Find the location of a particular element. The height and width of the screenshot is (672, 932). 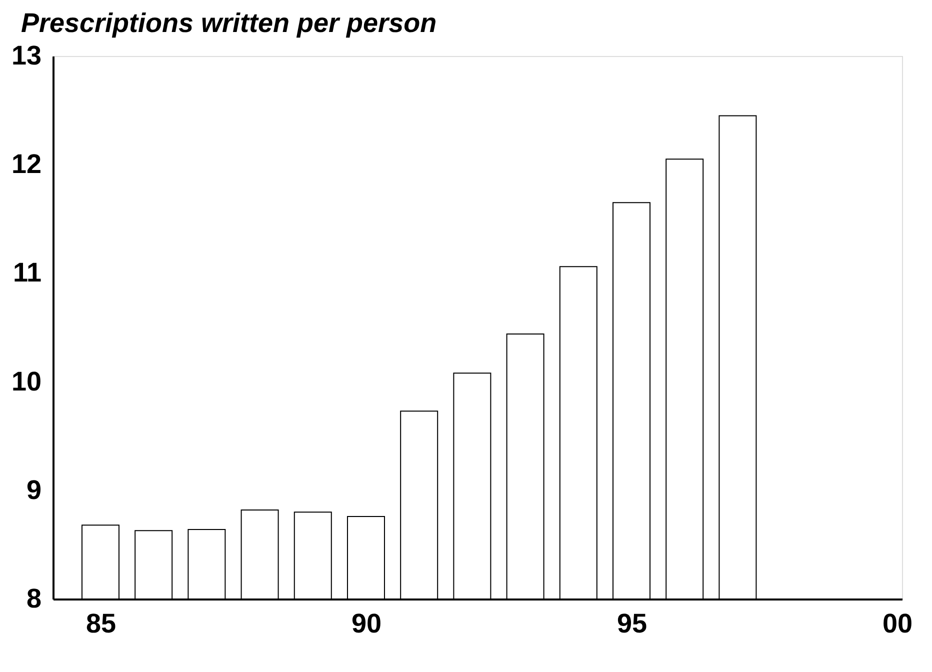

y-tick-label: 10 is located at coordinates (26, 381).